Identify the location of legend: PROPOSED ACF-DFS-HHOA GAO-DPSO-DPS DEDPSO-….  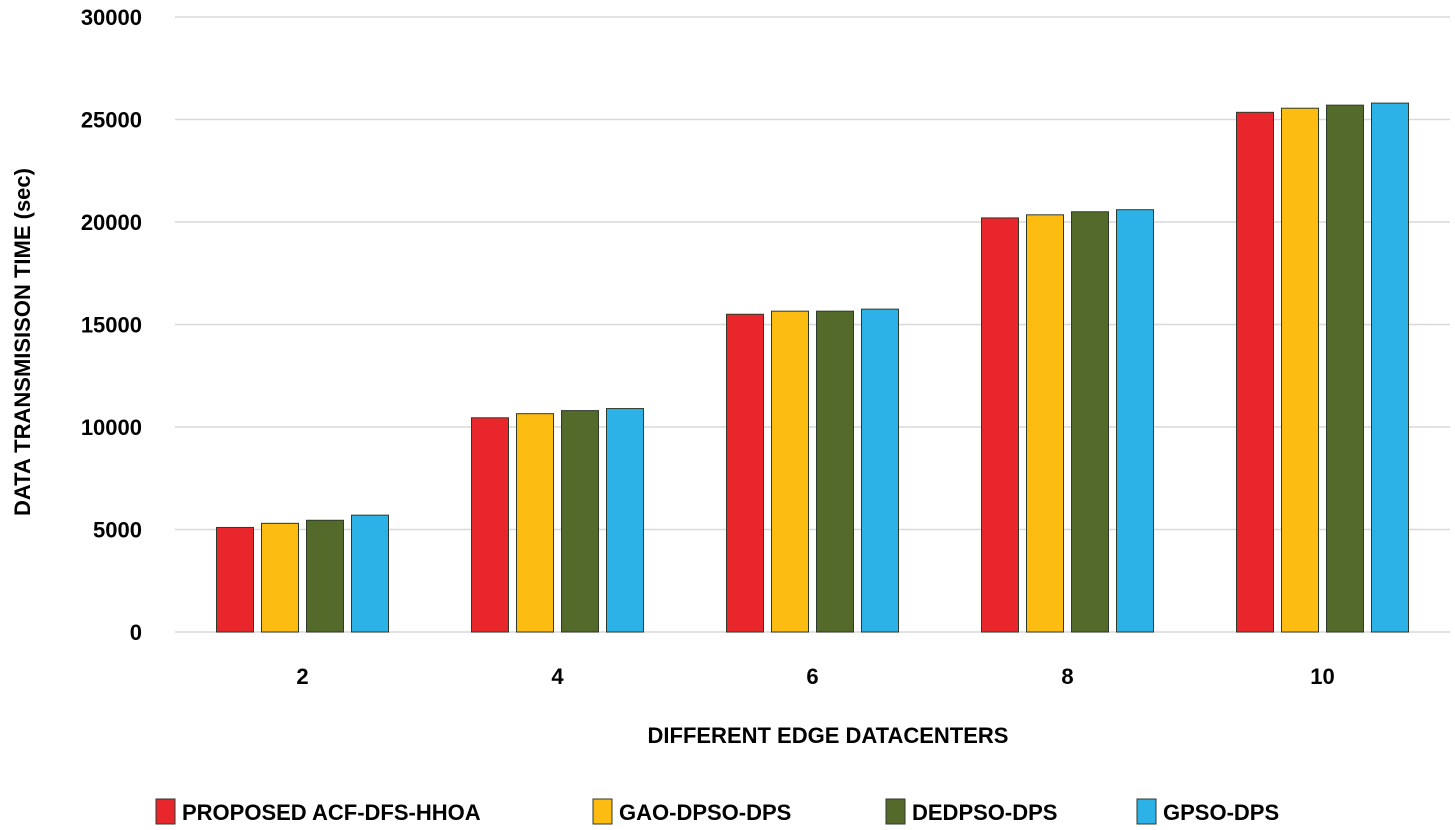
(717, 811).